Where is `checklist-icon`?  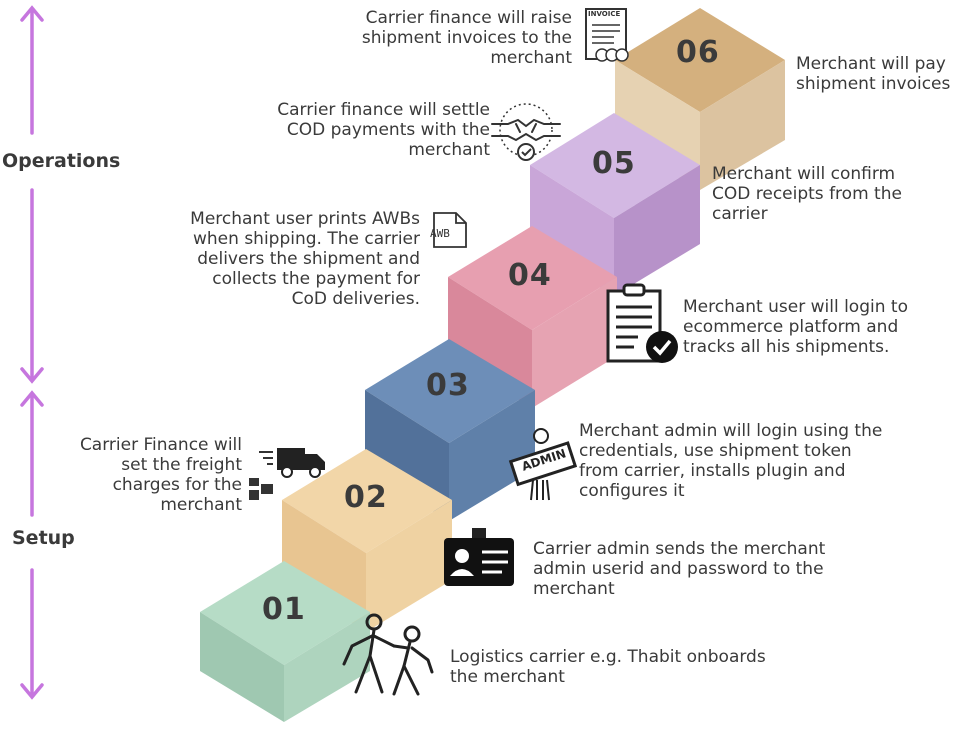 checklist-icon is located at coordinates (642, 323).